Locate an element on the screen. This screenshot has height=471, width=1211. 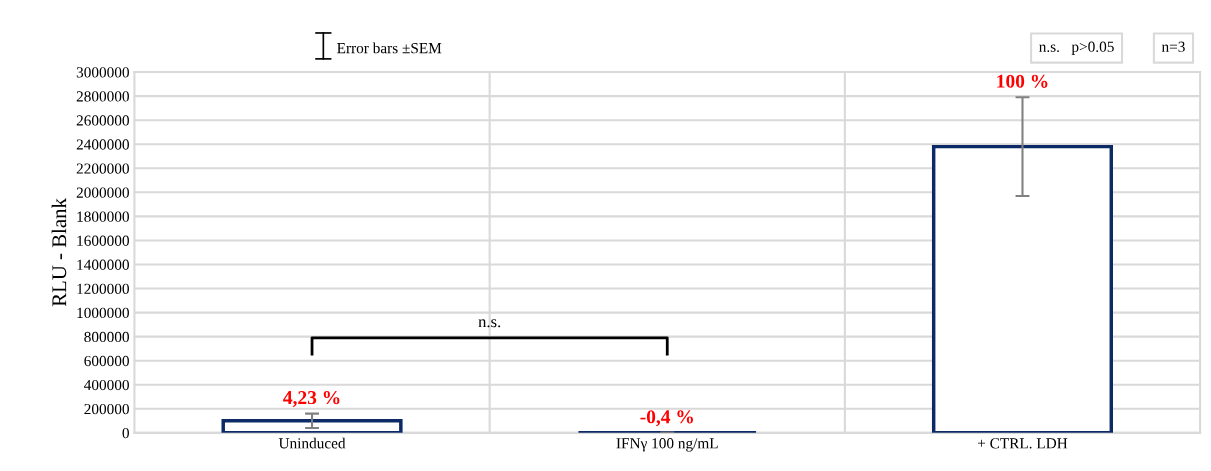
y-tick-label: 800000 is located at coordinates (106, 337).